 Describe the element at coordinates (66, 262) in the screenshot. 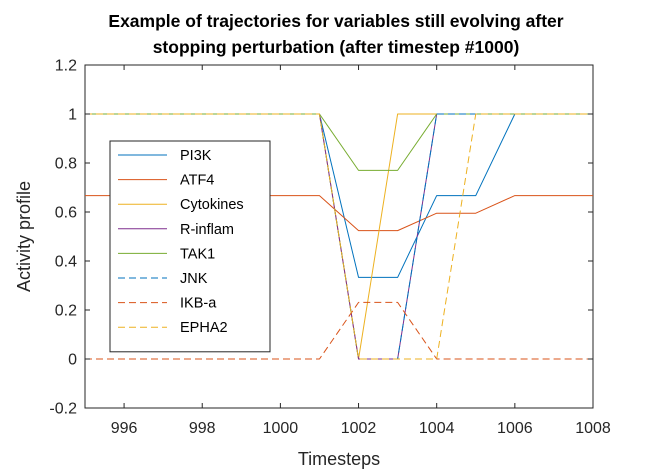

I see `y-tick-label: 0.4` at that location.